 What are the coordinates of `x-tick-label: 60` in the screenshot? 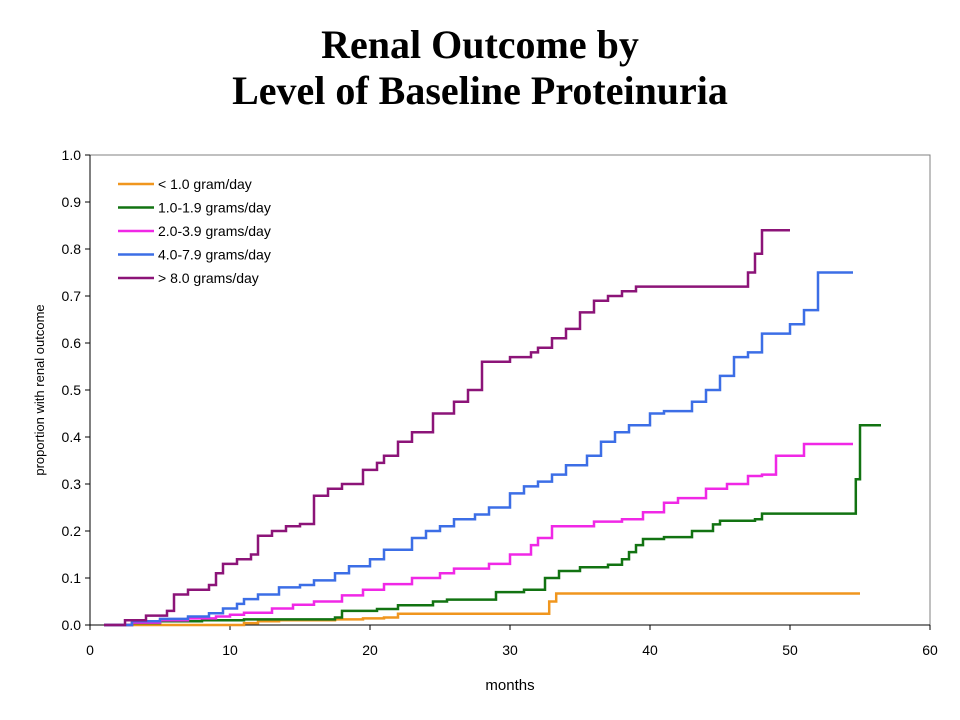 It's located at (930, 650).